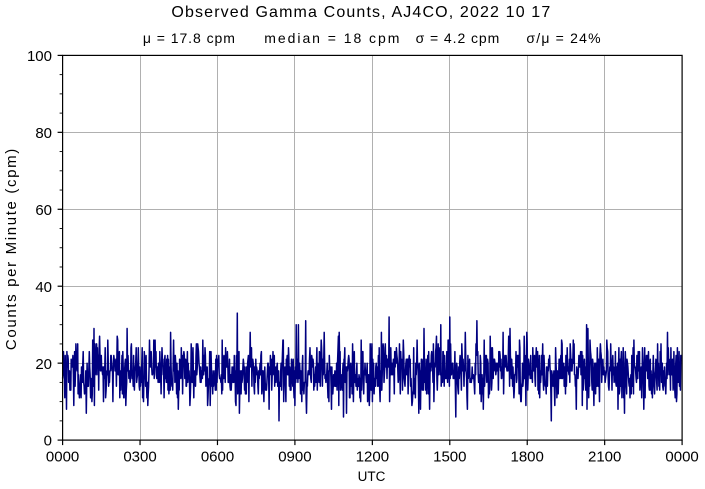 The height and width of the screenshot is (489, 705). What do you see at coordinates (372, 476) in the screenshot?
I see `svg-text: UTC` at bounding box center [372, 476].